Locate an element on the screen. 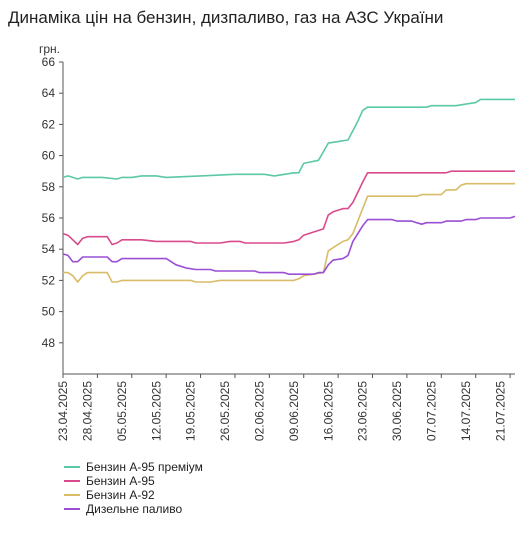 The image size is (531, 534). x-tick-label: 23.06.2025 is located at coordinates (363, 411).